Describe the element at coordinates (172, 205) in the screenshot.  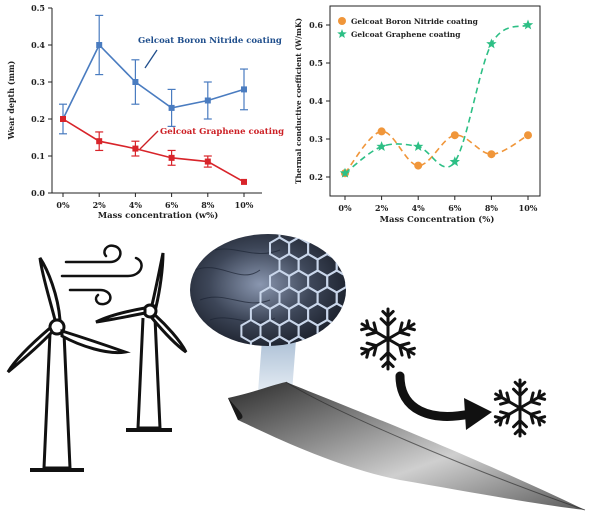
I see `x-tick-label: 6%` at that location.